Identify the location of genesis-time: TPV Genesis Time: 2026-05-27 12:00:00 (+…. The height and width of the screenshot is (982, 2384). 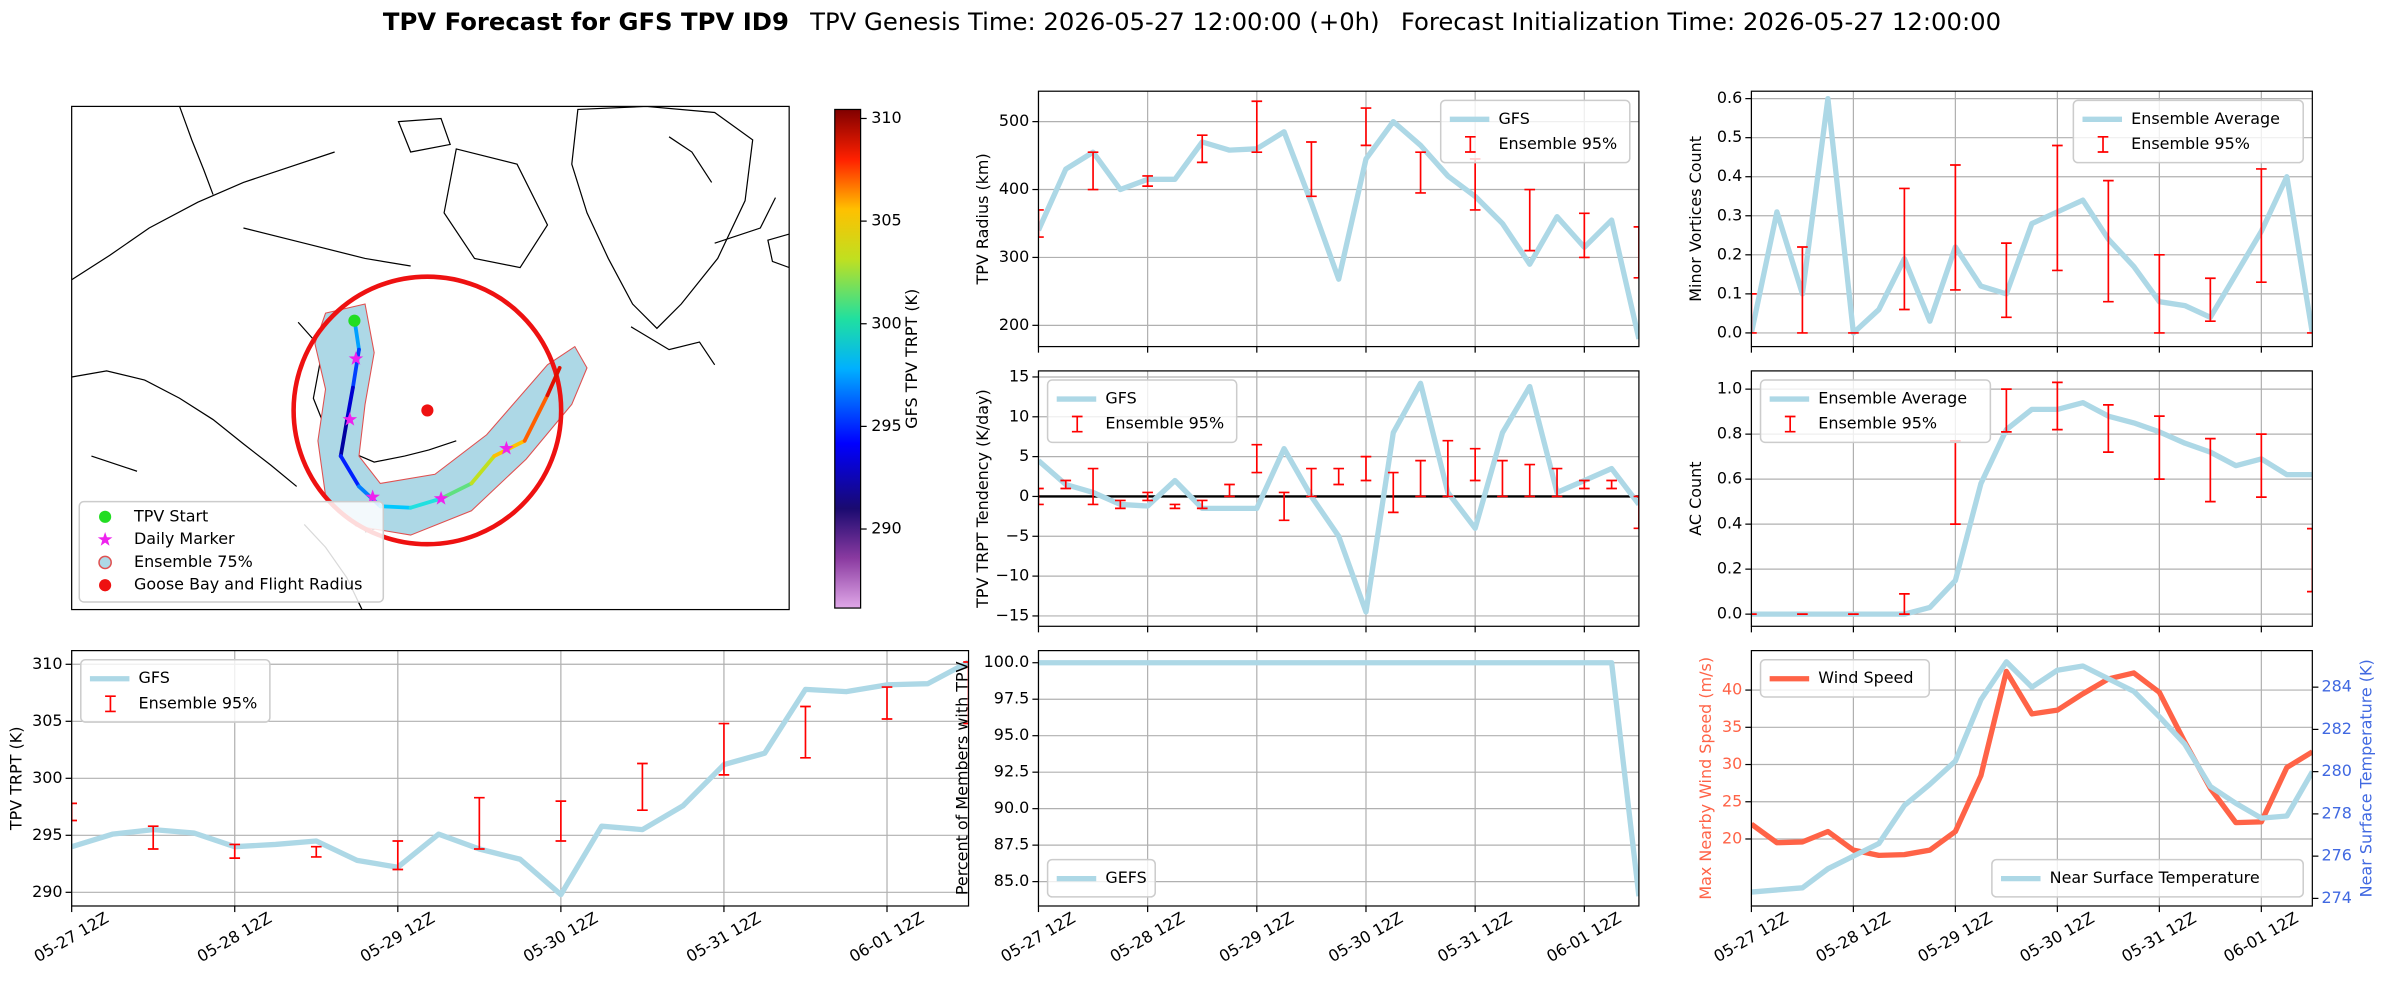
(1094, 21).